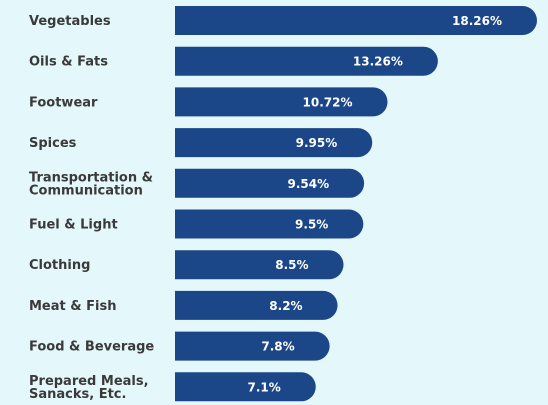  What do you see at coordinates (317, 143) in the screenshot?
I see `bar-value-label: 9.95%` at bounding box center [317, 143].